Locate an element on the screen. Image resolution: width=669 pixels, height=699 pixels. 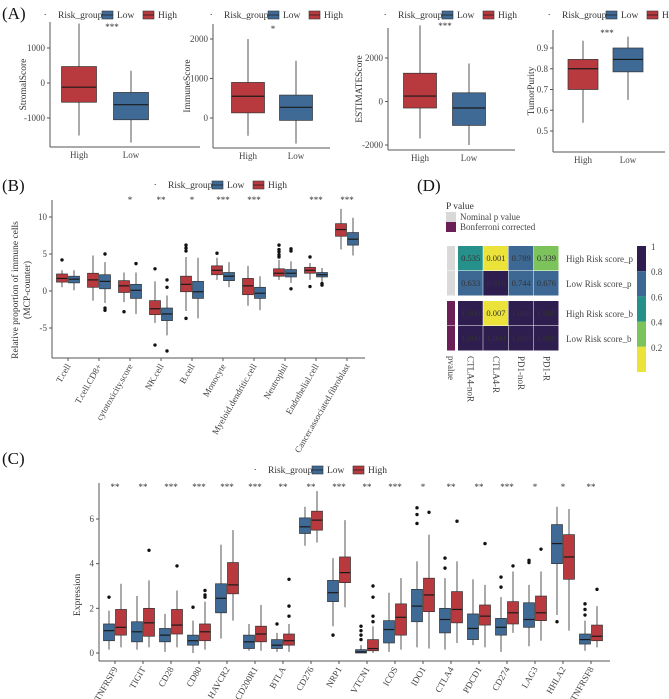
heatmap-cell-value: 0.633 is located at coordinates (470, 283).